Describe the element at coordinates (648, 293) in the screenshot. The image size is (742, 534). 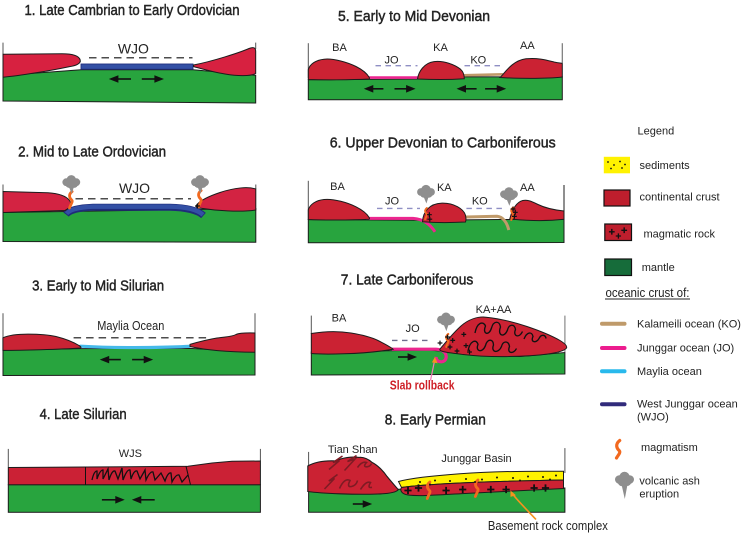
I see `svg-text: oceanic crust of:` at that location.